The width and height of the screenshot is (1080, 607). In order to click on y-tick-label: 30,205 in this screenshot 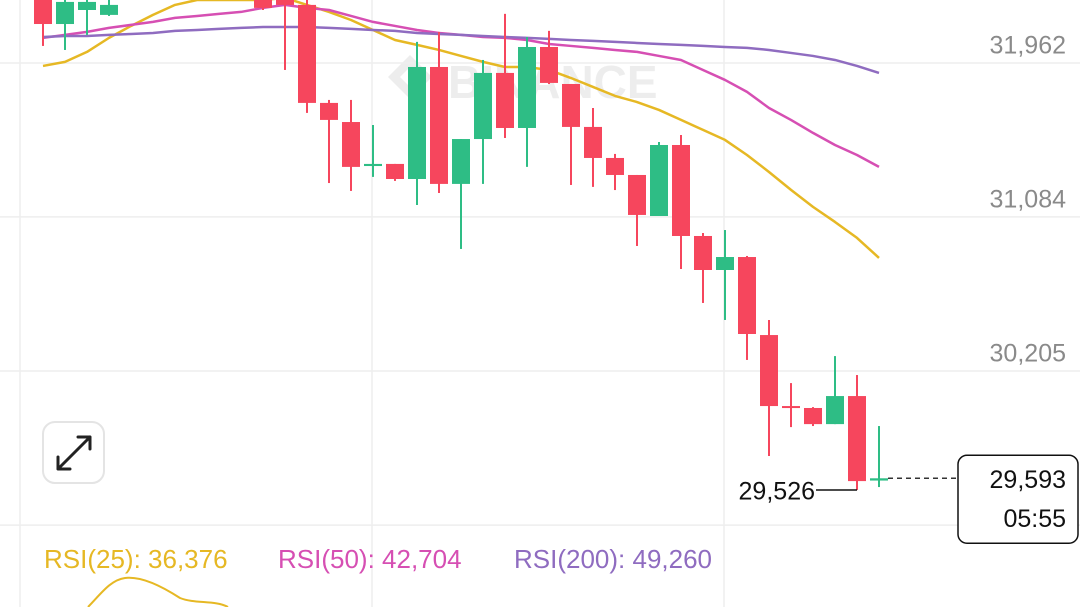, I will do `click(1028, 354)`.